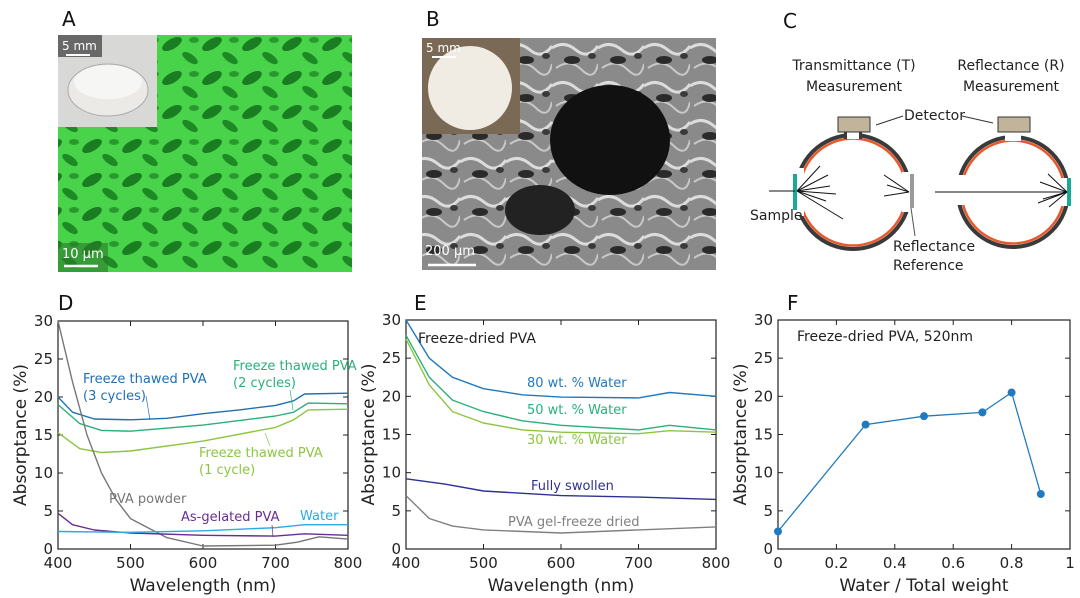 The width and height of the screenshot is (1080, 598). What do you see at coordinates (79, 46) in the screenshot?
I see `inset-scale-label-a: 5 mm` at bounding box center [79, 46].